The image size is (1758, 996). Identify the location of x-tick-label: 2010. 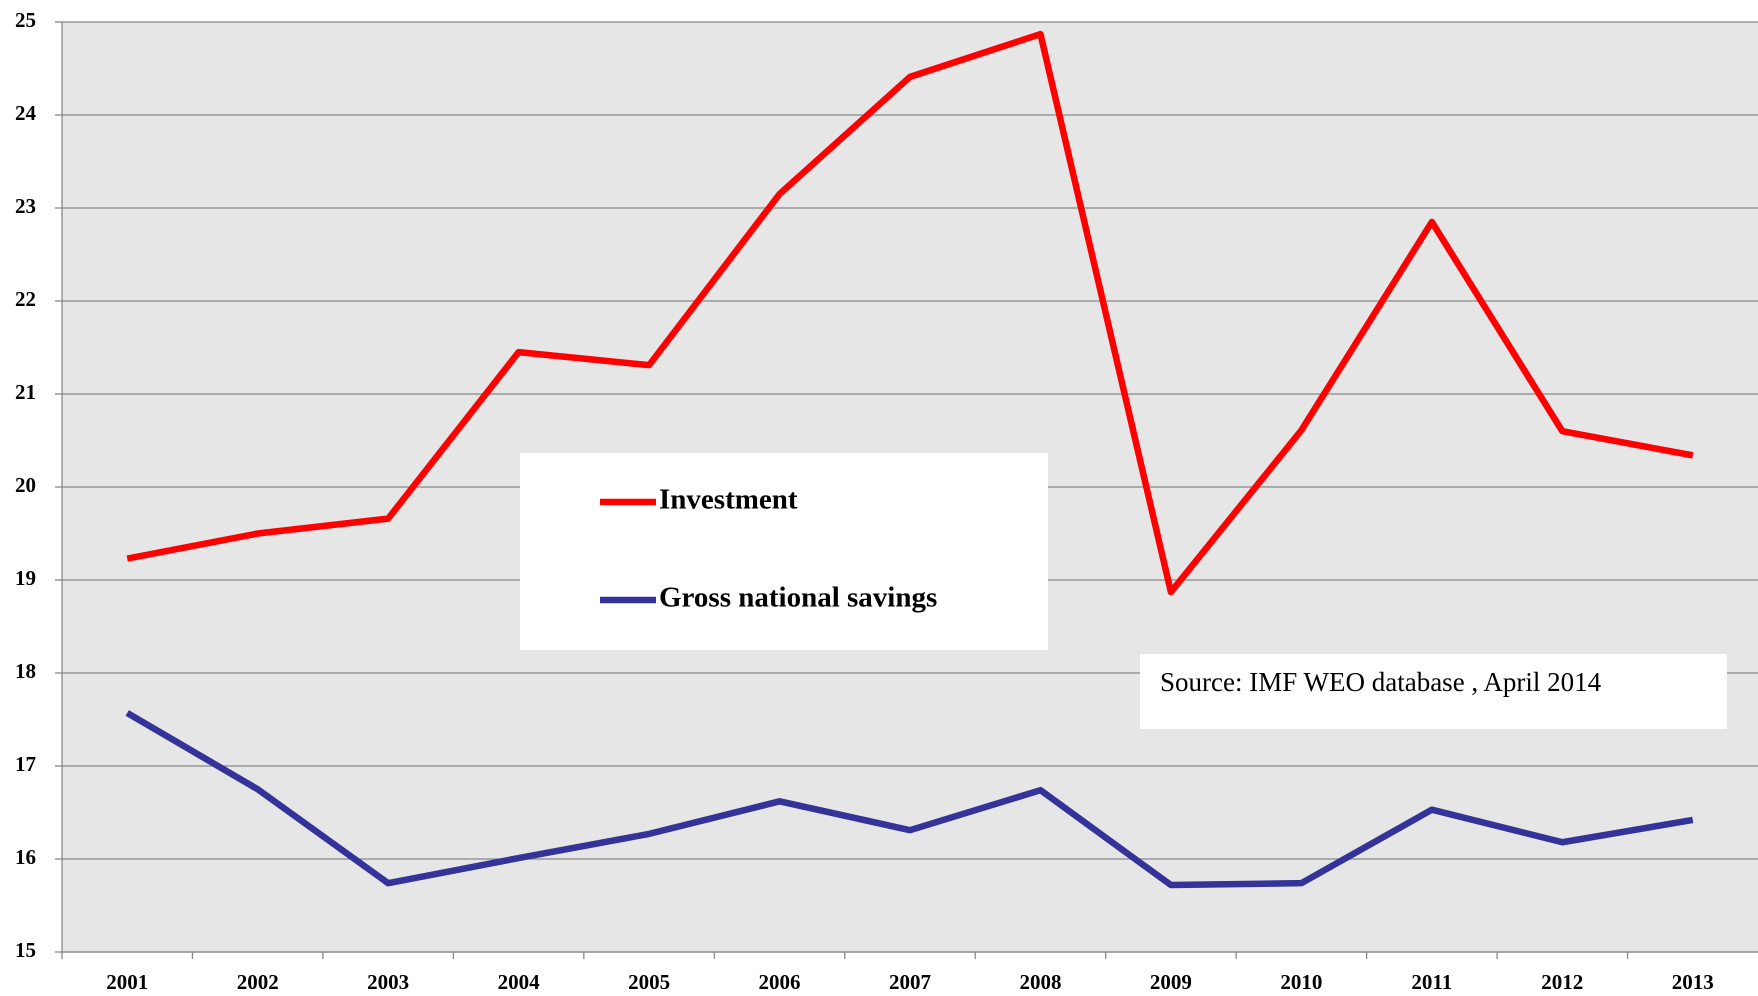
(1301, 982).